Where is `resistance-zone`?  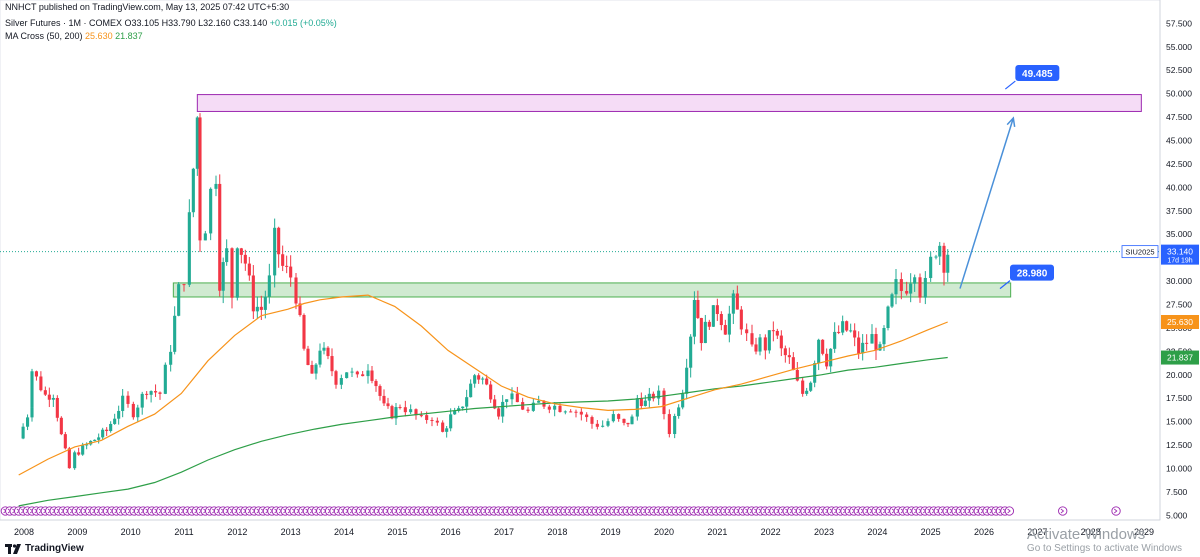
resistance-zone is located at coordinates (669, 103).